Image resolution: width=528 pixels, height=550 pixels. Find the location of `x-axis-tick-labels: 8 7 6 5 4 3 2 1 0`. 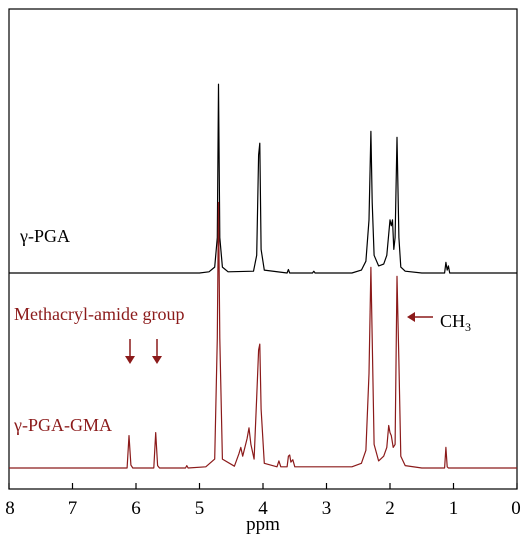

x-axis-tick-labels: 8 7 6 5 4 3 2 1 0 is located at coordinates (263, 508).